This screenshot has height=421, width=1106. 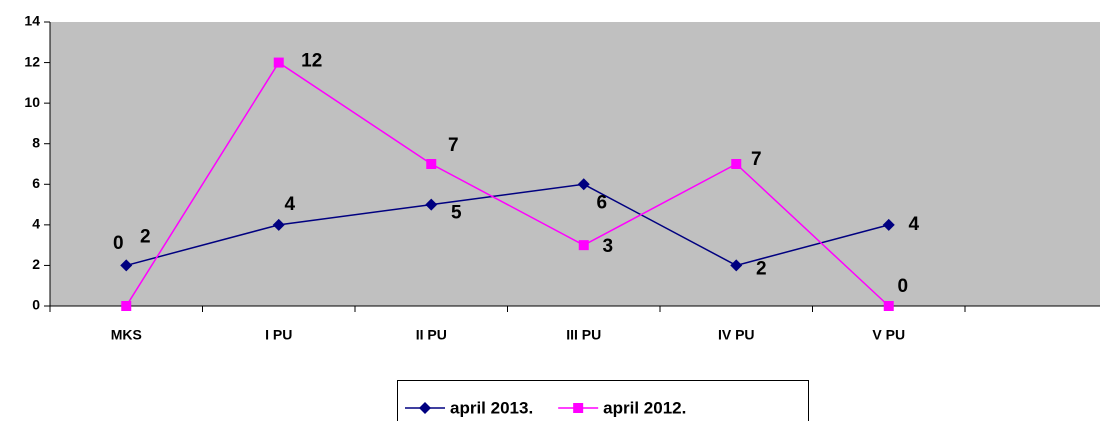 I want to click on x-tick-label: I PU, so click(x=278, y=335).